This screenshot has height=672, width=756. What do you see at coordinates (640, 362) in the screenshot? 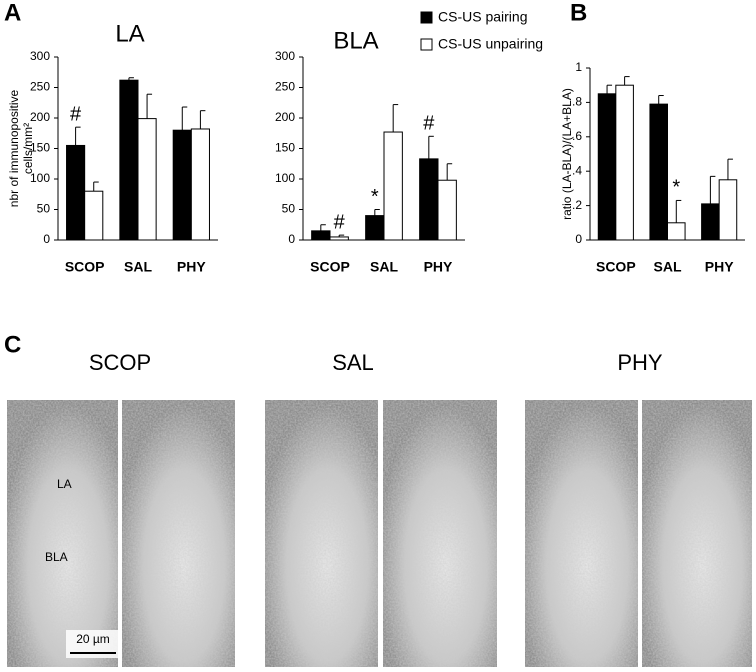
I see `group-label: PHY` at bounding box center [640, 362].